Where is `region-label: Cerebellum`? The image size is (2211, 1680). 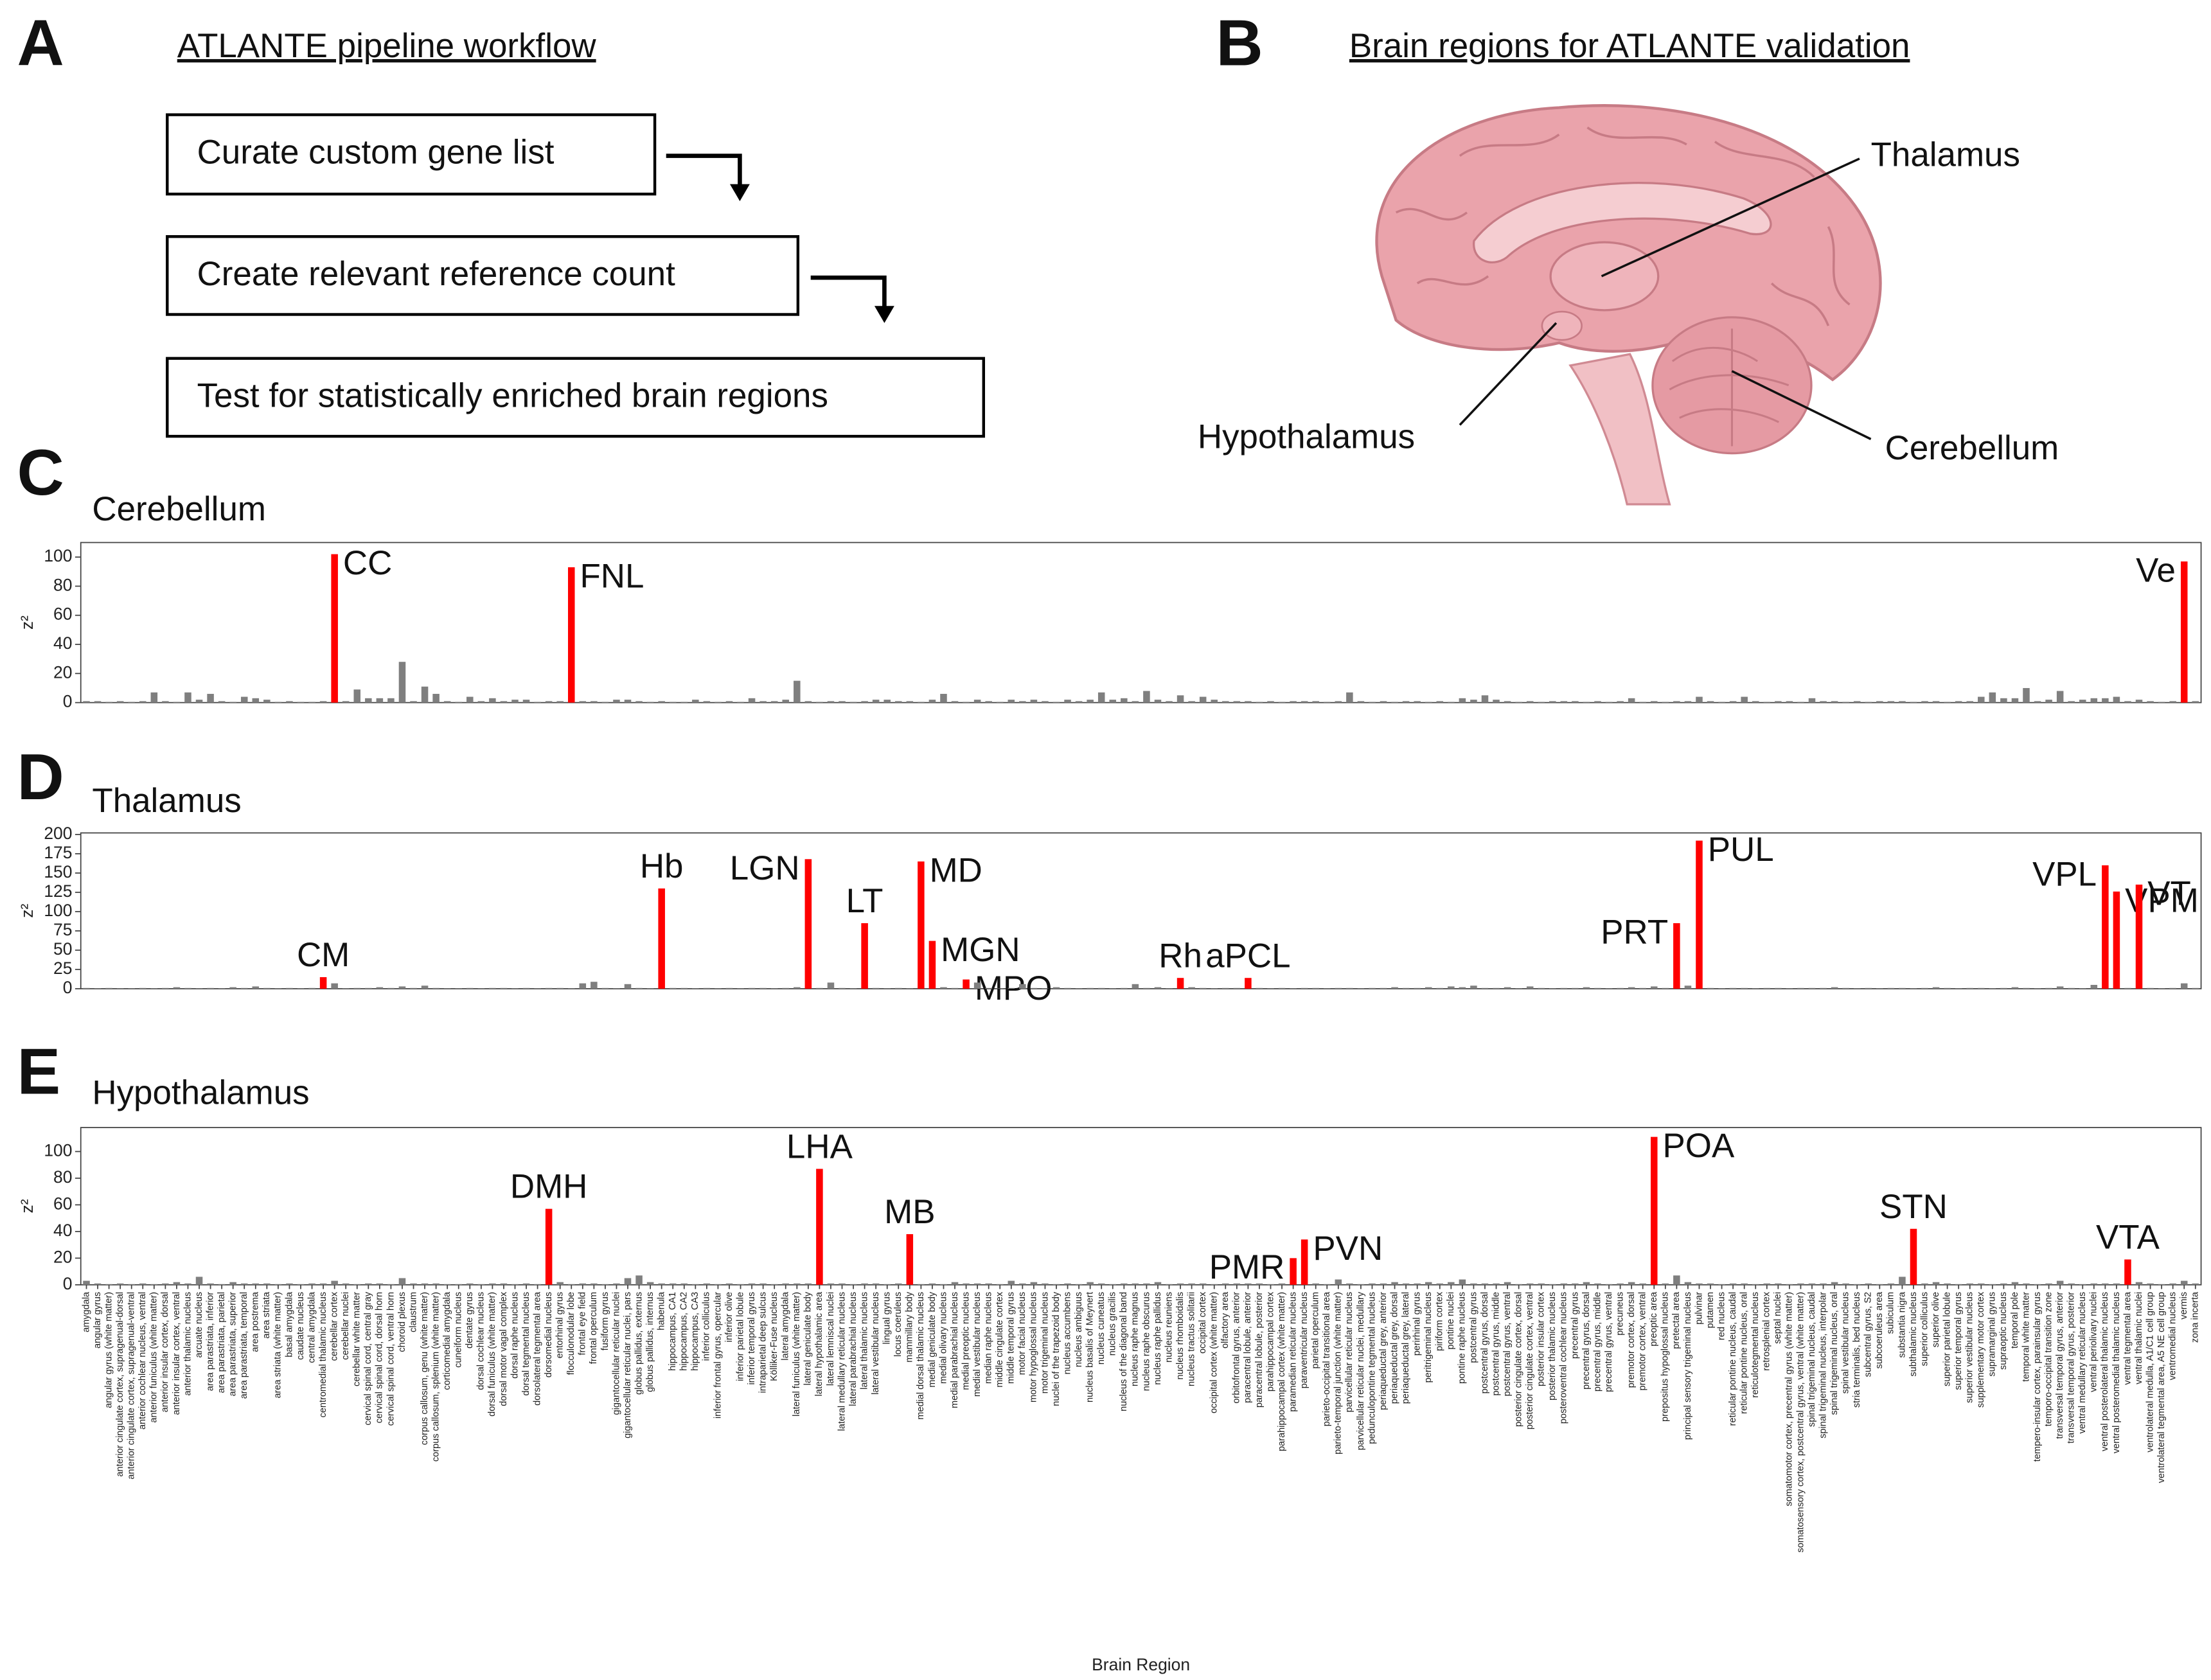 region-label: Cerebellum is located at coordinates (1972, 448).